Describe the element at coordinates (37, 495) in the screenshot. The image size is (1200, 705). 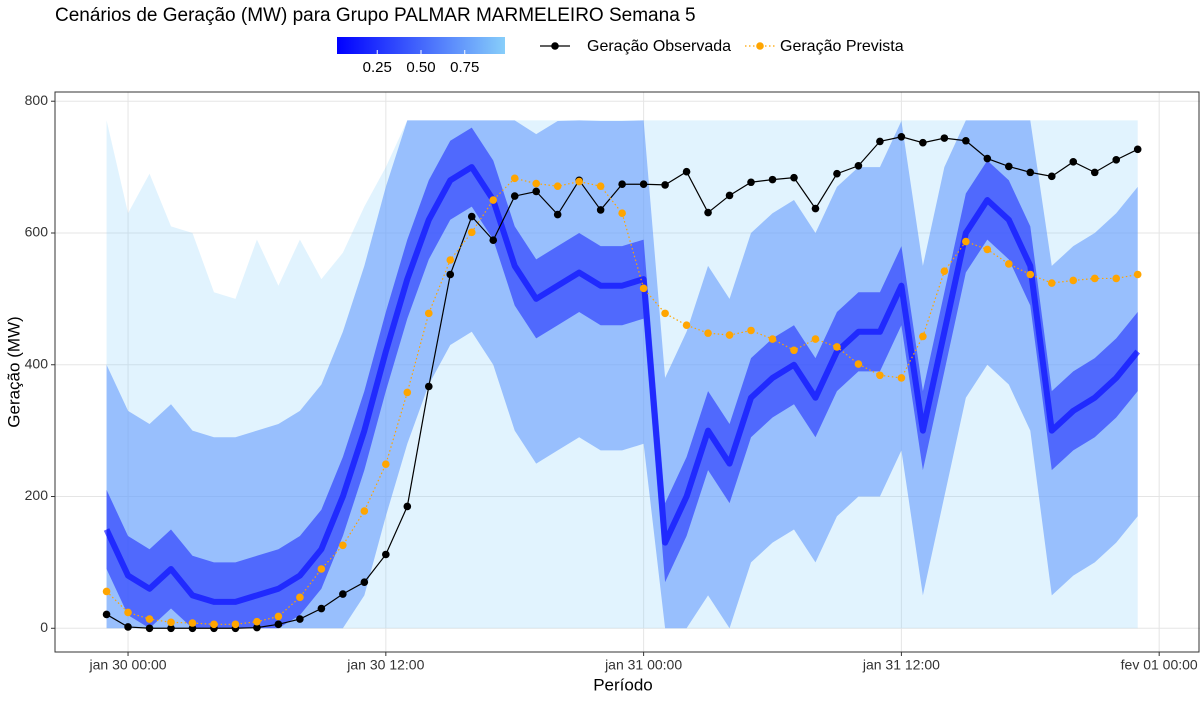
I see `y-tick-label: 200` at that location.